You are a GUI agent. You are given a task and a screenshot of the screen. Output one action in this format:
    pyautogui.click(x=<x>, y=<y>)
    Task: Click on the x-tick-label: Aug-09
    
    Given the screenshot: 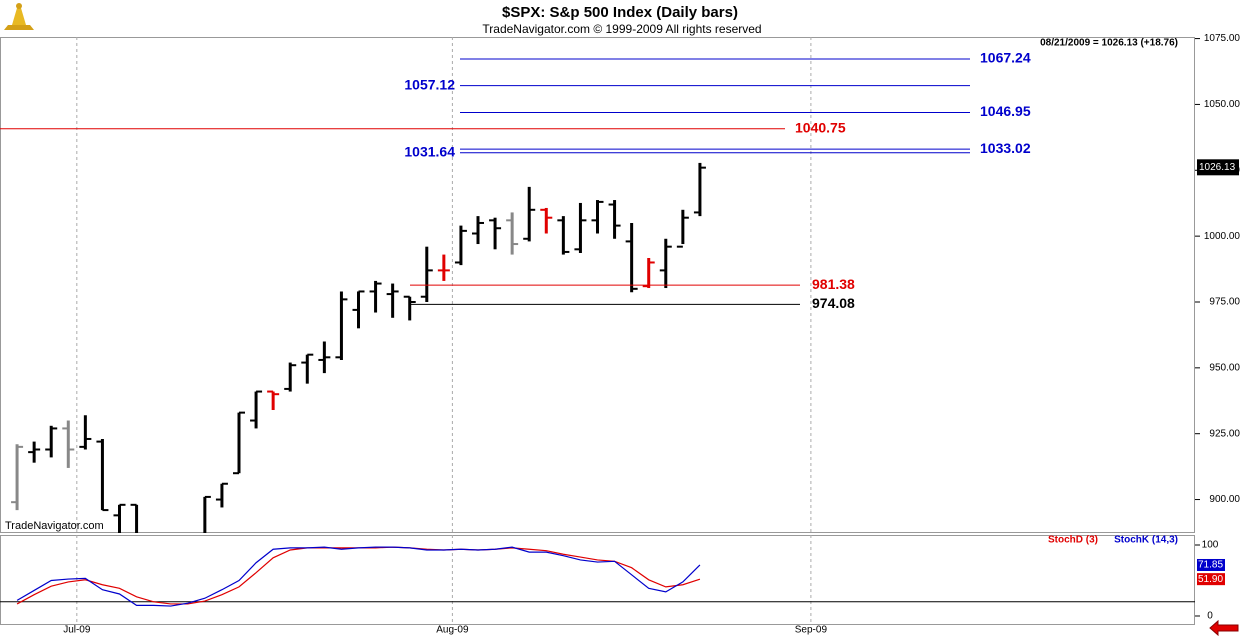 What is the action you would take?
    pyautogui.click(x=452, y=630)
    